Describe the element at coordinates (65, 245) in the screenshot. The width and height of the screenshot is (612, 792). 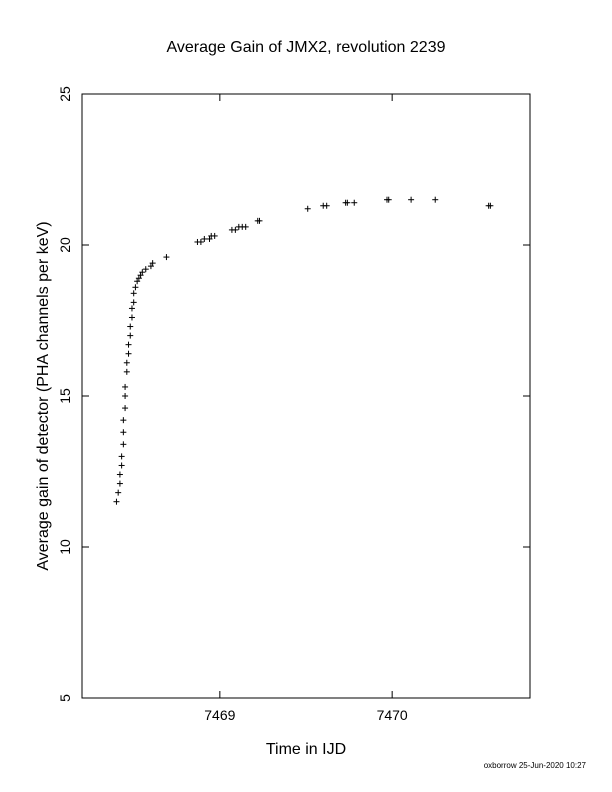
I see `y-tick-label: 20` at that location.